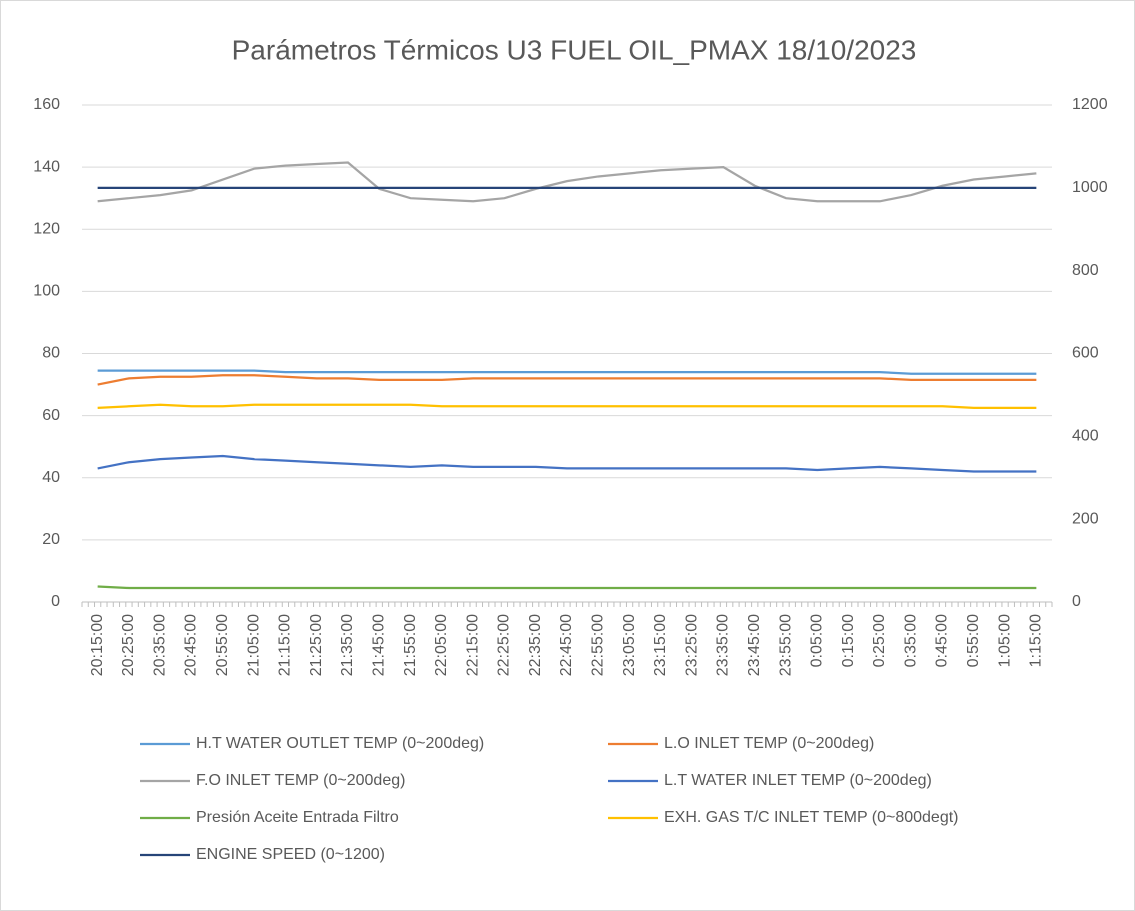  Describe the element at coordinates (347, 645) in the screenshot. I see `x-tick-label: 21:35:00` at that location.